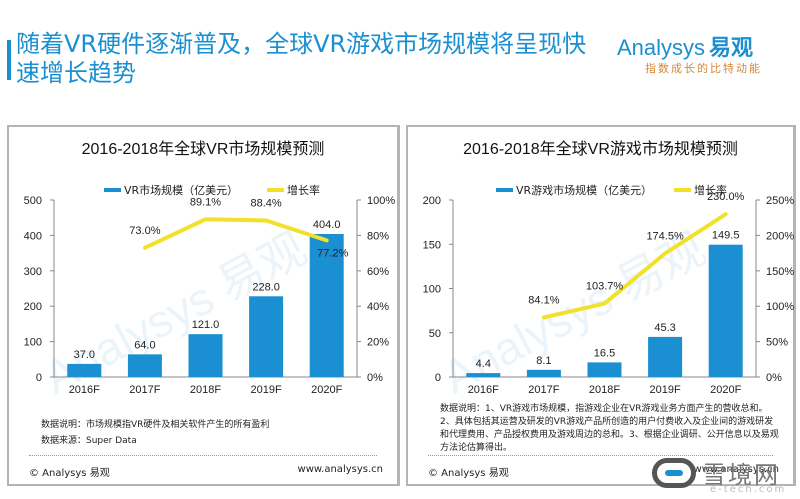 Image resolution: width=800 pixels, height=499 pixels. I want to click on chart-title: 2016-2018年全球VR游戏市场规模预测, so click(600, 149).